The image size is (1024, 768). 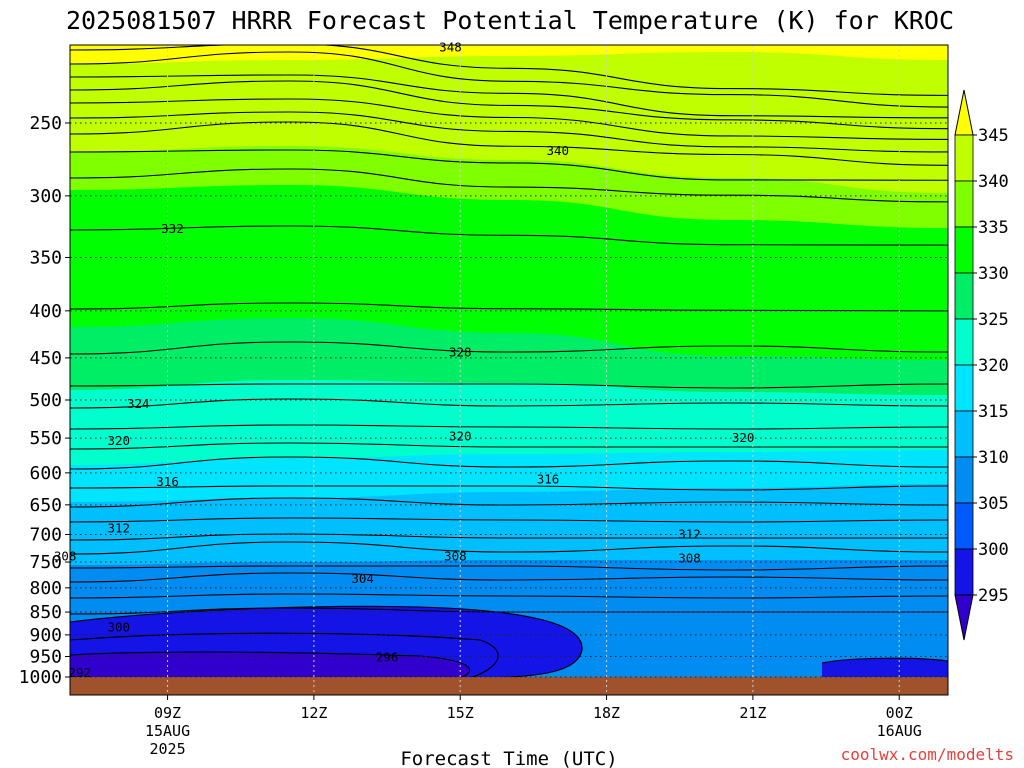 What do you see at coordinates (964, 112) in the screenshot?
I see `colorbar-top-arrow` at bounding box center [964, 112].